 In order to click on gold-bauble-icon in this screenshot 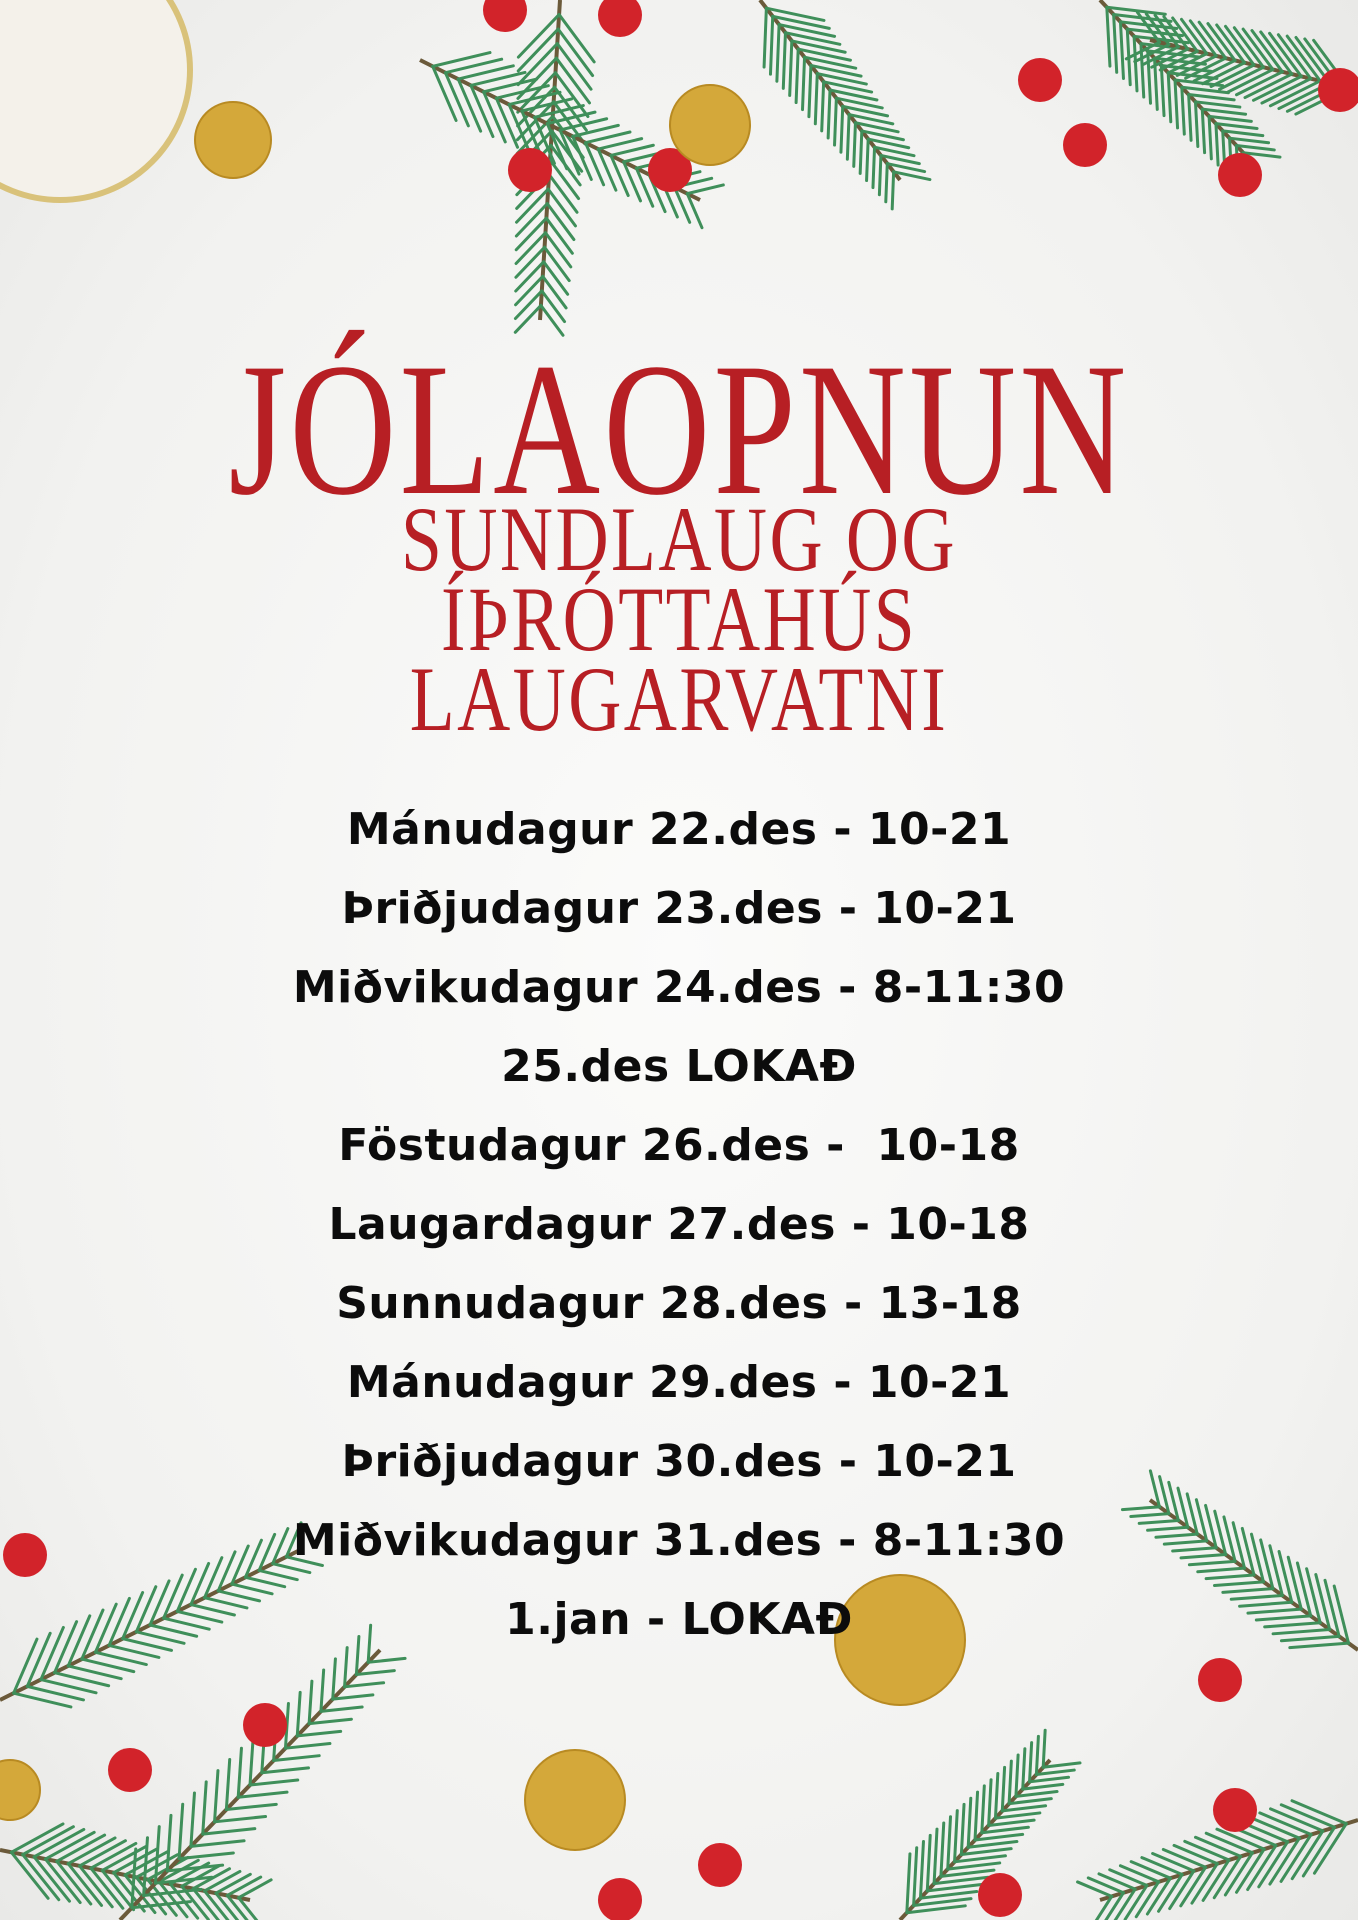, I will do `click(575, 1800)`.